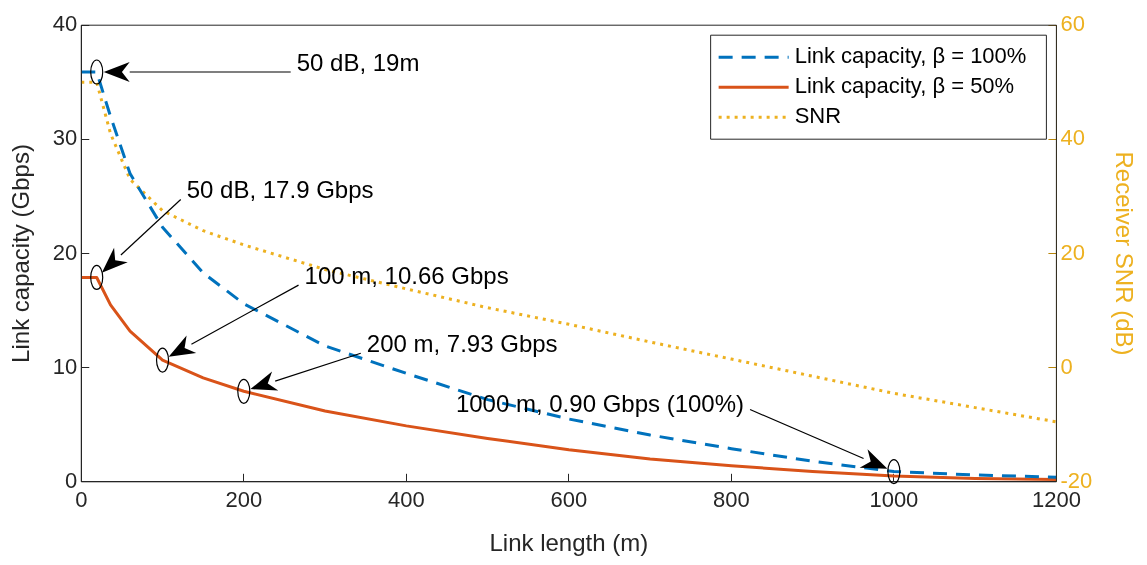 This screenshot has height=565, width=1147. I want to click on y2-tick-label: 40, so click(1072, 138).